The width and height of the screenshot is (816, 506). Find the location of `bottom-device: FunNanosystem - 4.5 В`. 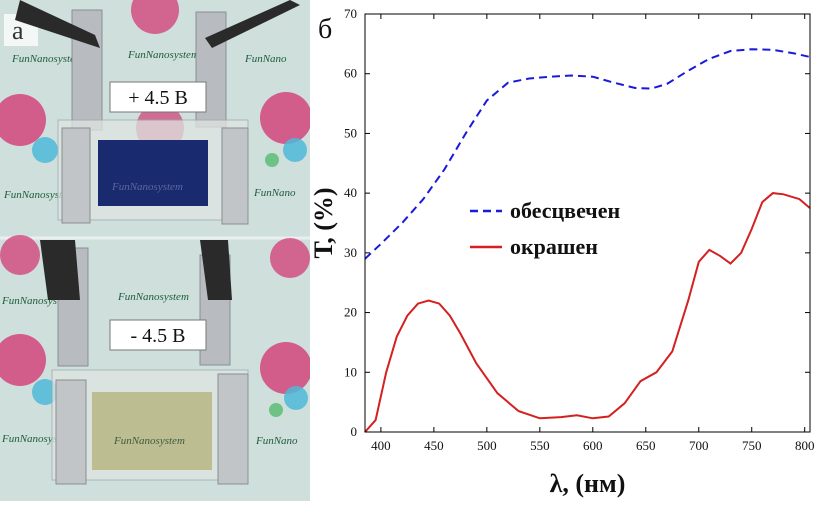

bottom-device: FunNanosystem - 4.5 В is located at coordinates (144, 362).